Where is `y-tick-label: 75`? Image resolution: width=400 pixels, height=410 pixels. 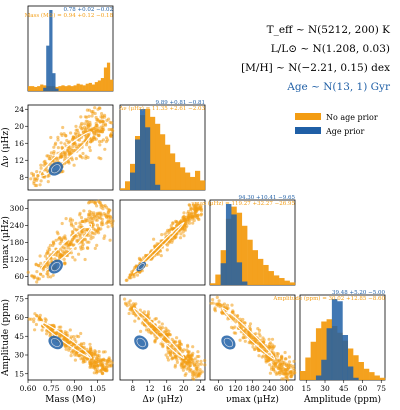
y-tick-label: 75 is located at coordinates (19, 298).